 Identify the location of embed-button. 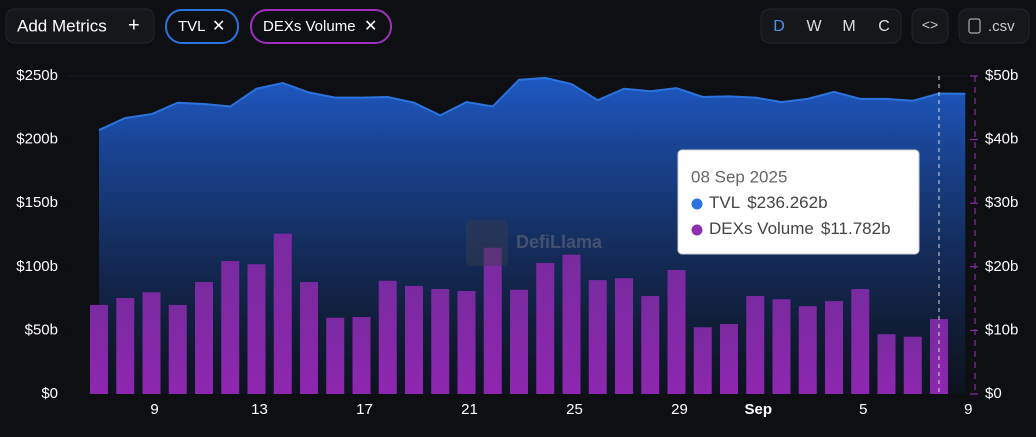
(930, 26).